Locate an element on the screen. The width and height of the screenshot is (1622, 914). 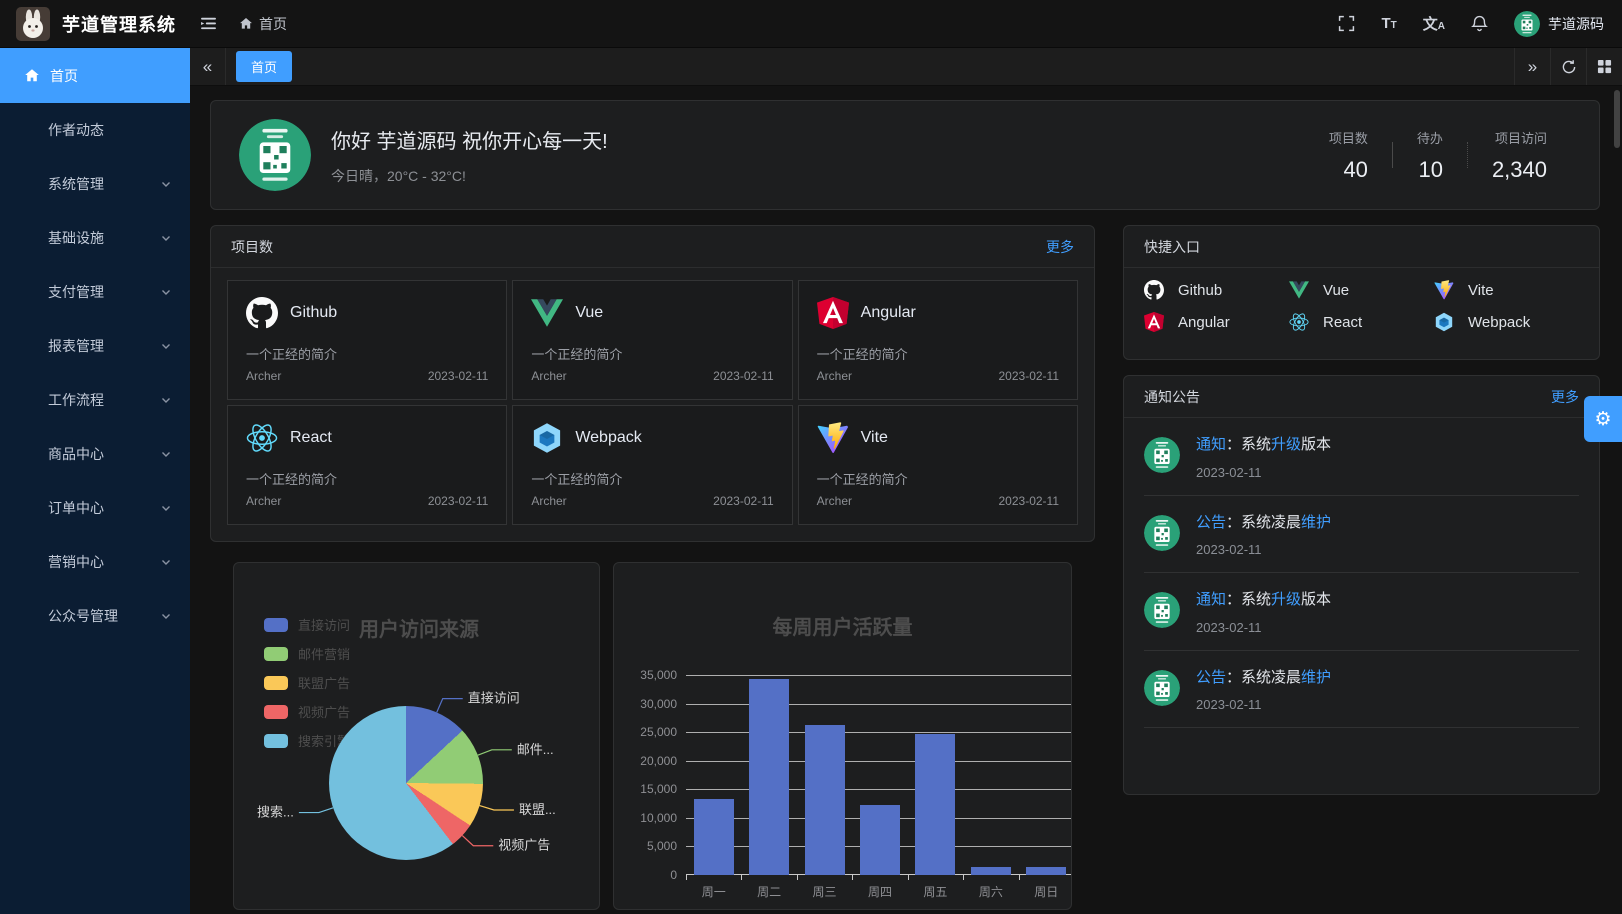
legend-item-2: 联盟广告 is located at coordinates (307, 682).